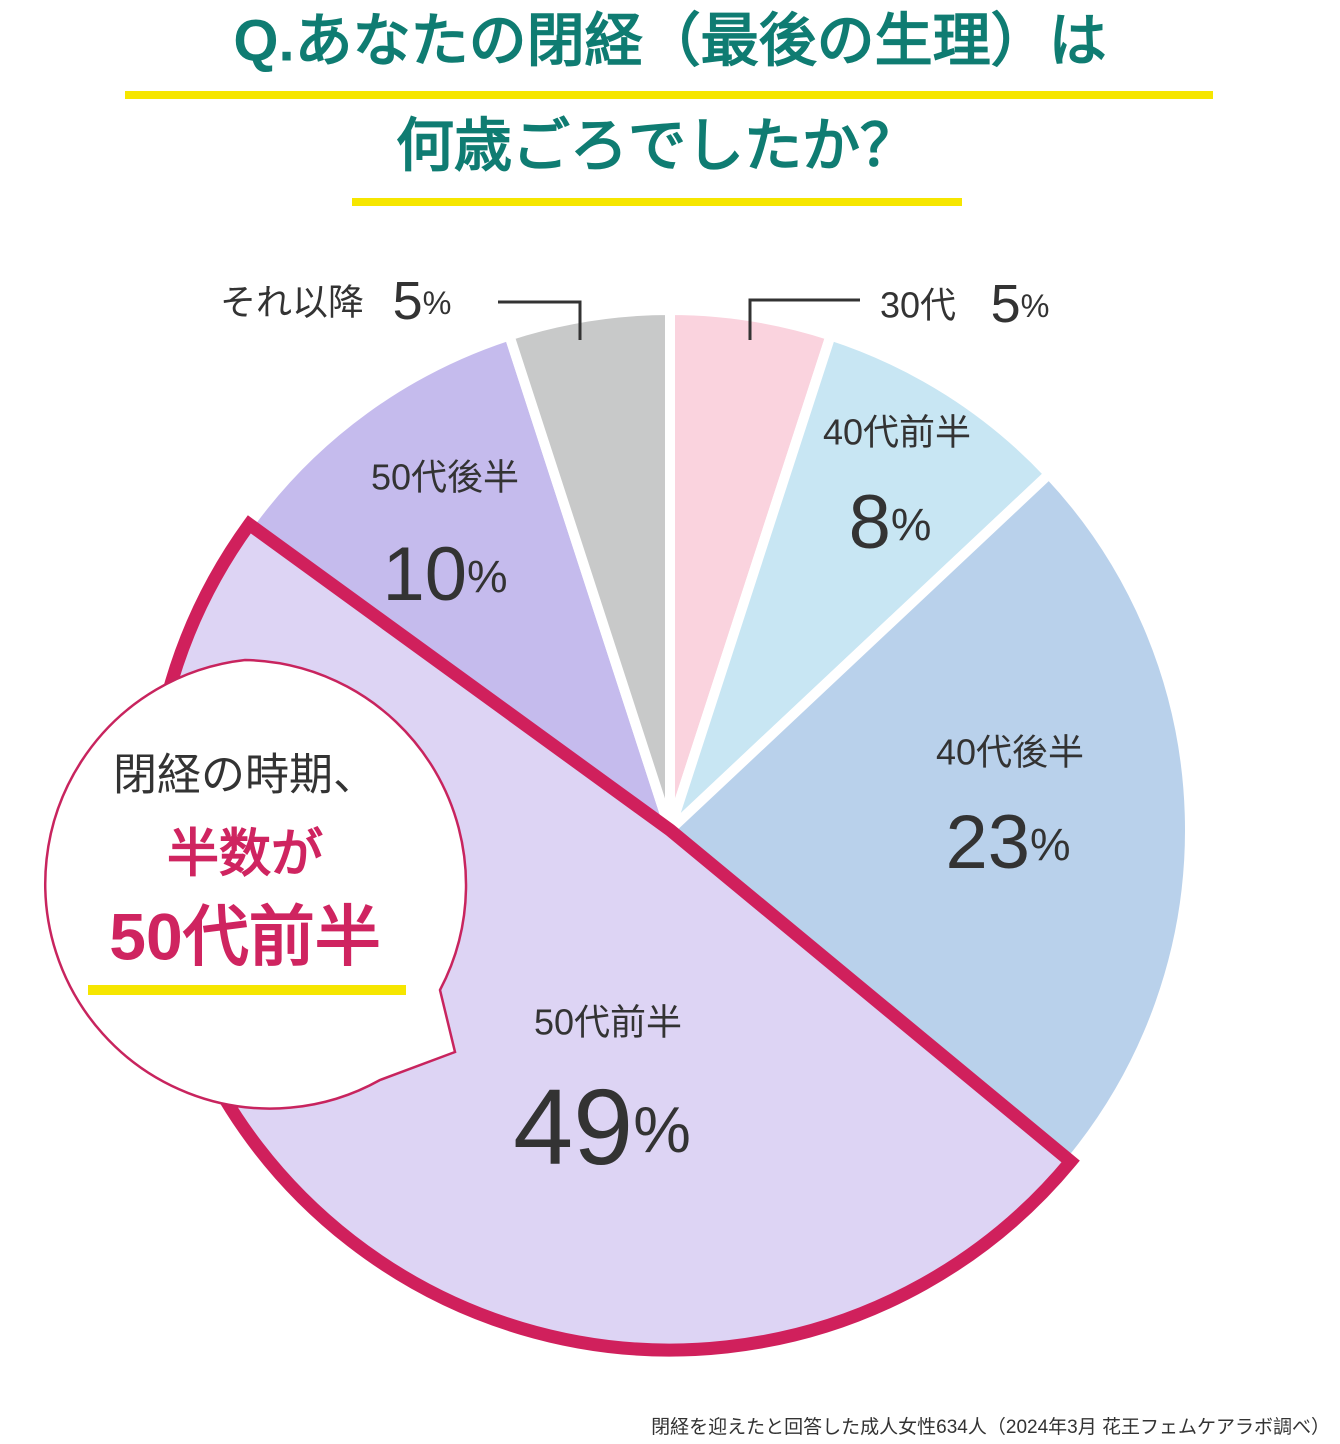 The height and width of the screenshot is (1444, 1340). I want to click on callout-bubble, so click(256, 884).